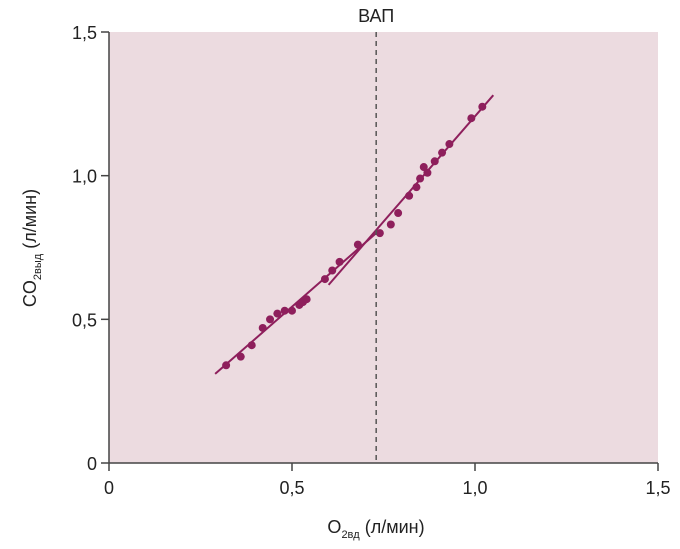 The width and height of the screenshot is (680, 549). I want to click on y-axis-title: CO2выд(л/мин), so click(32, 248).